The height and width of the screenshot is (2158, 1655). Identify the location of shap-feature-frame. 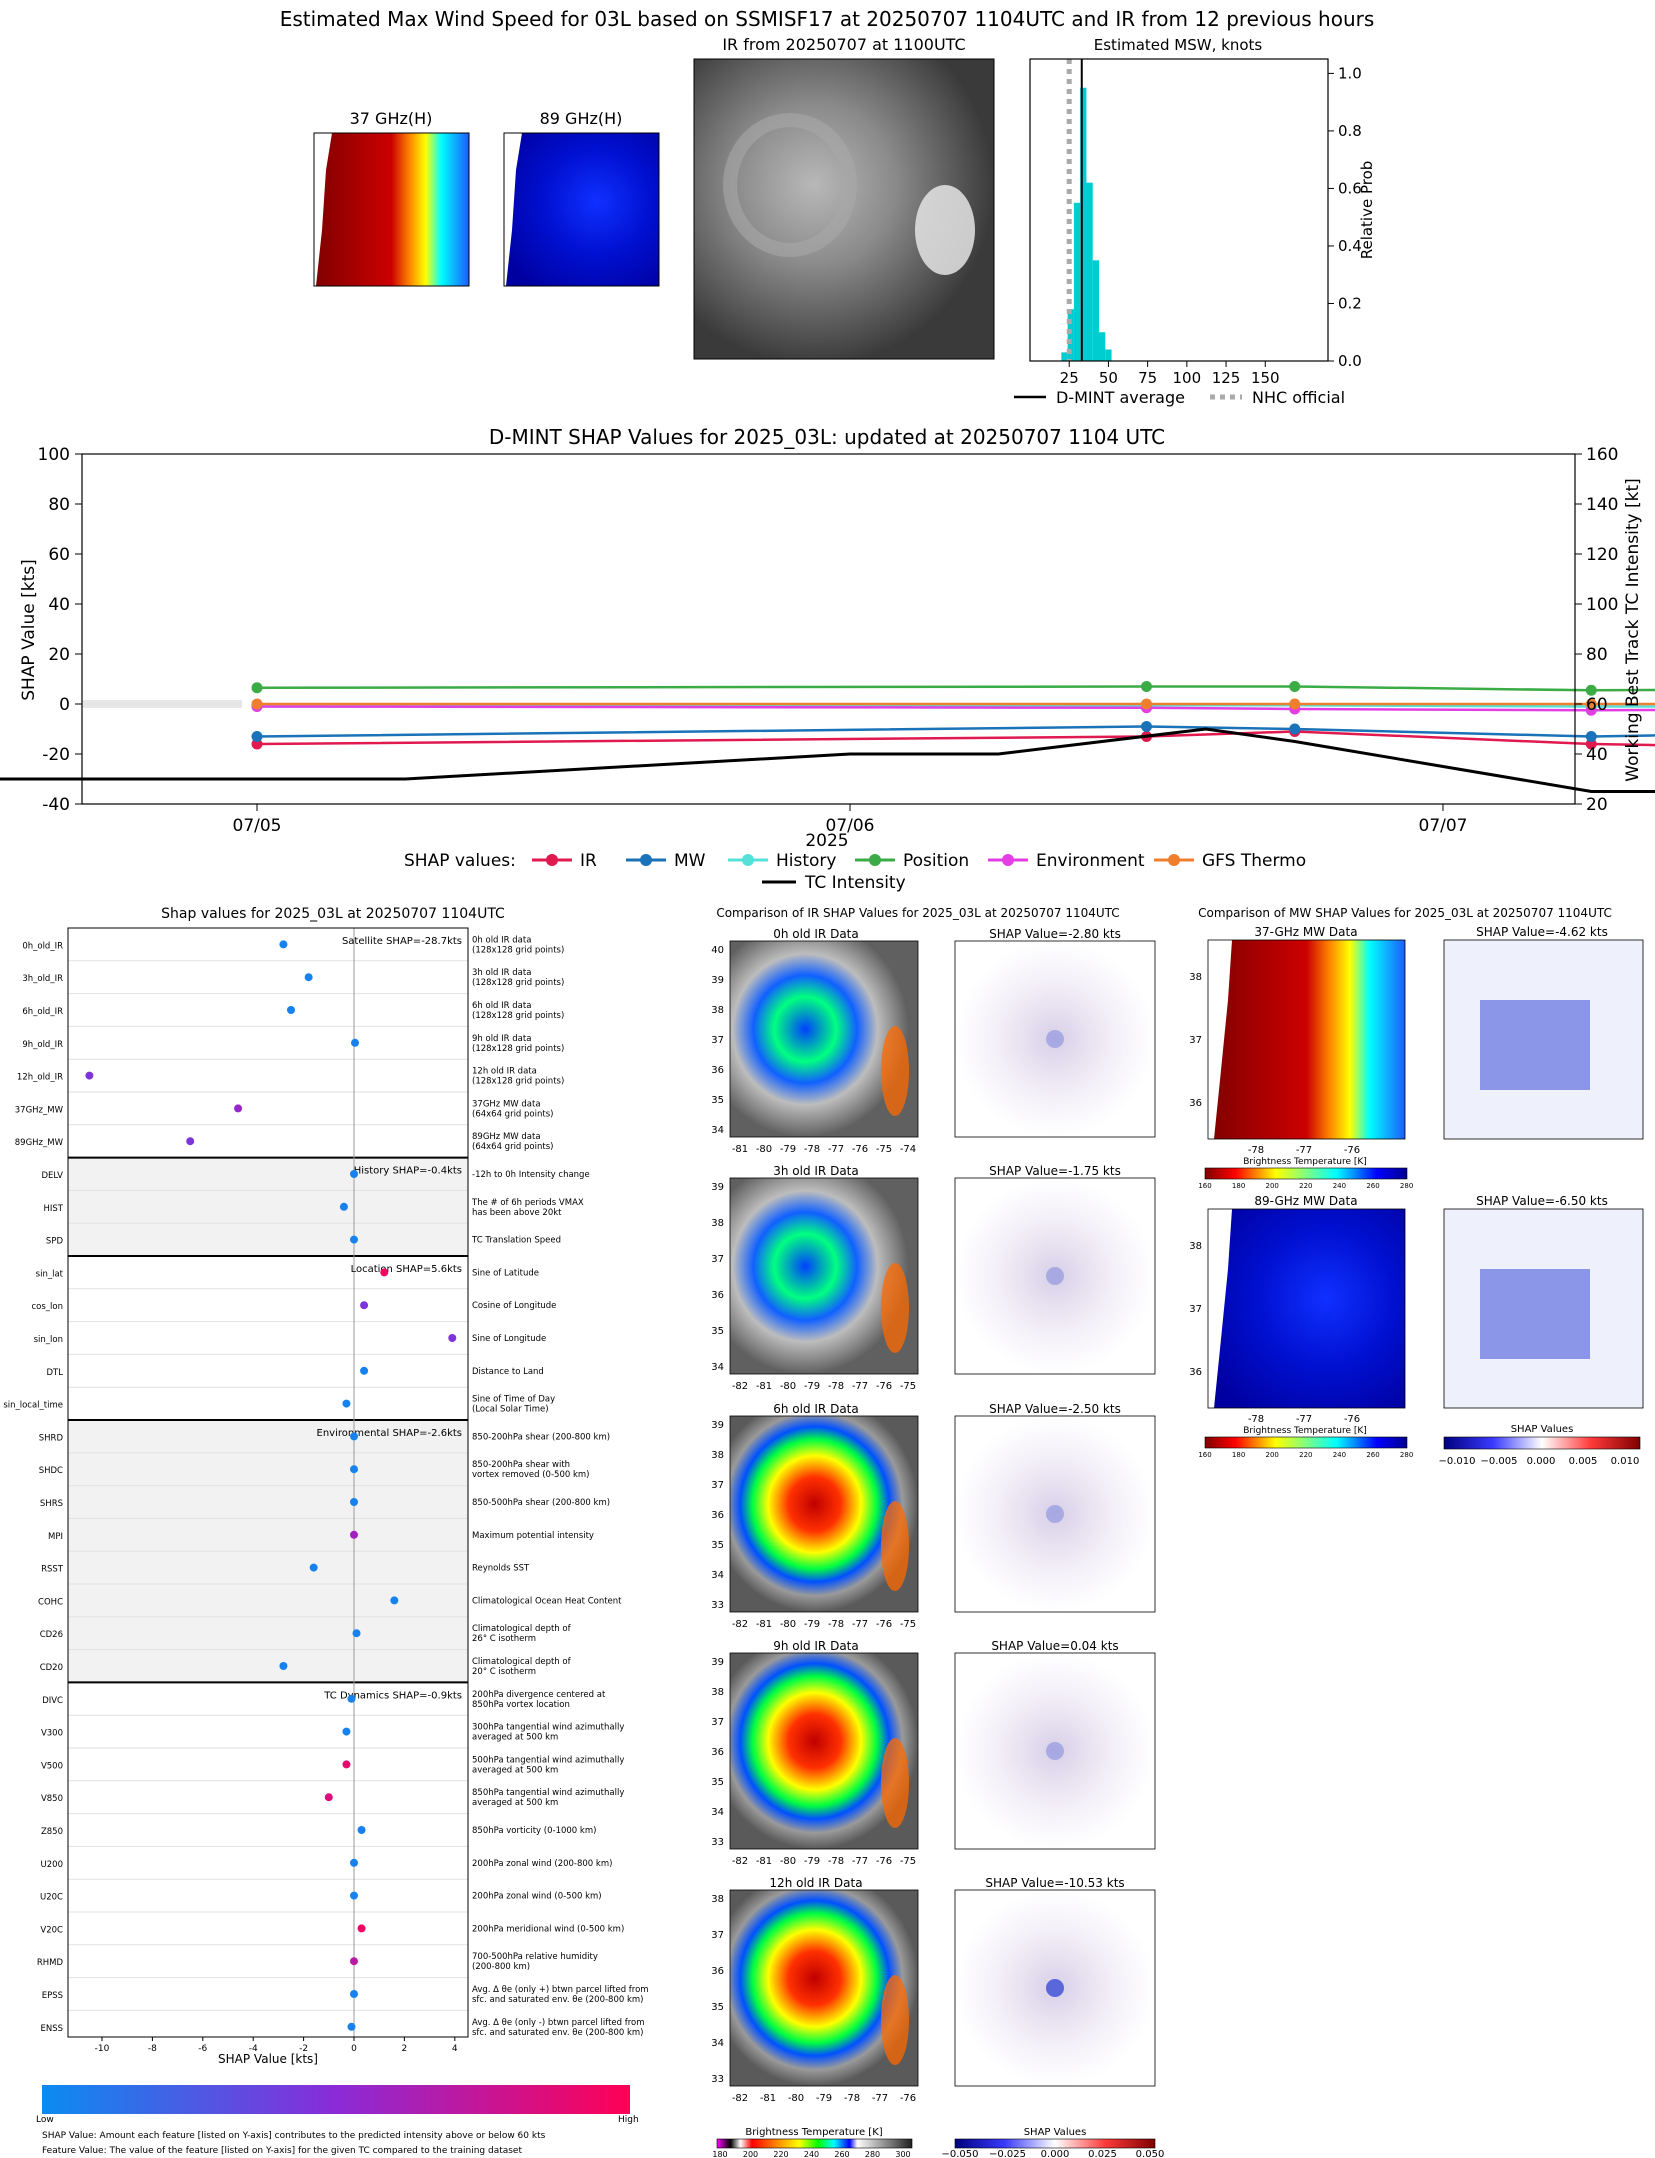
(268, 1482).